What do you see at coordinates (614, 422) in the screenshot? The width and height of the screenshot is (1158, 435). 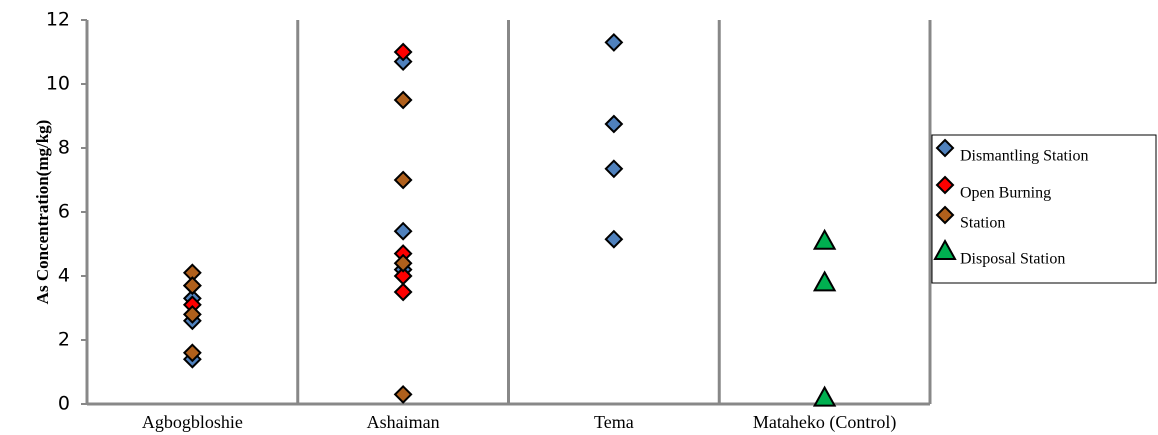 I see `x-tick-label: Tema` at bounding box center [614, 422].